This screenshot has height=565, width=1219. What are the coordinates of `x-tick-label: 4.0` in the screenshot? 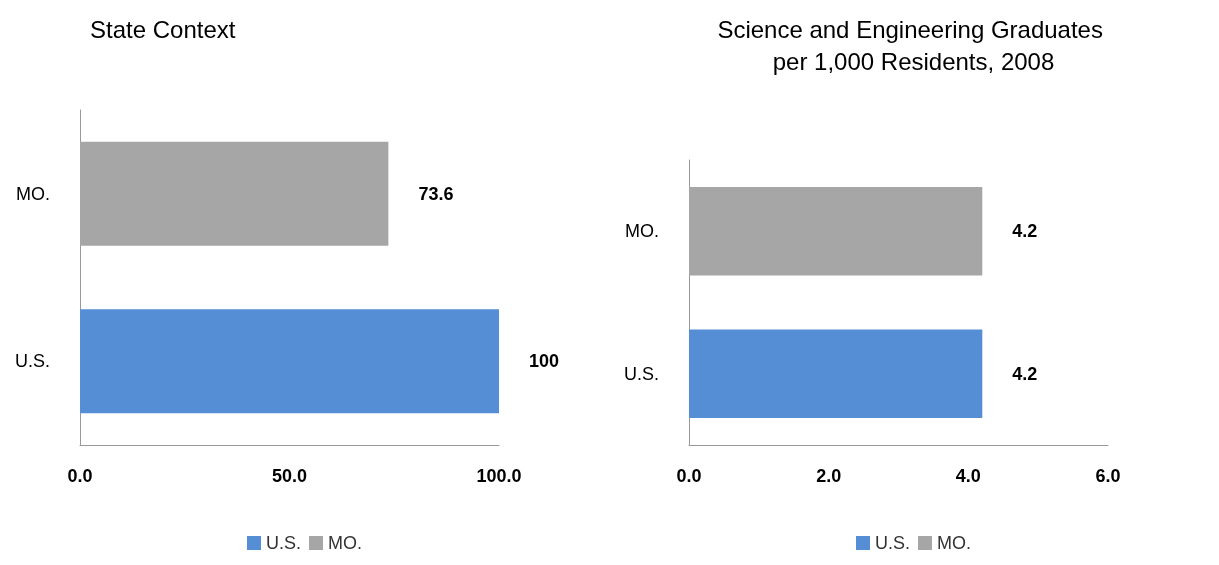 It's located at (968, 476).